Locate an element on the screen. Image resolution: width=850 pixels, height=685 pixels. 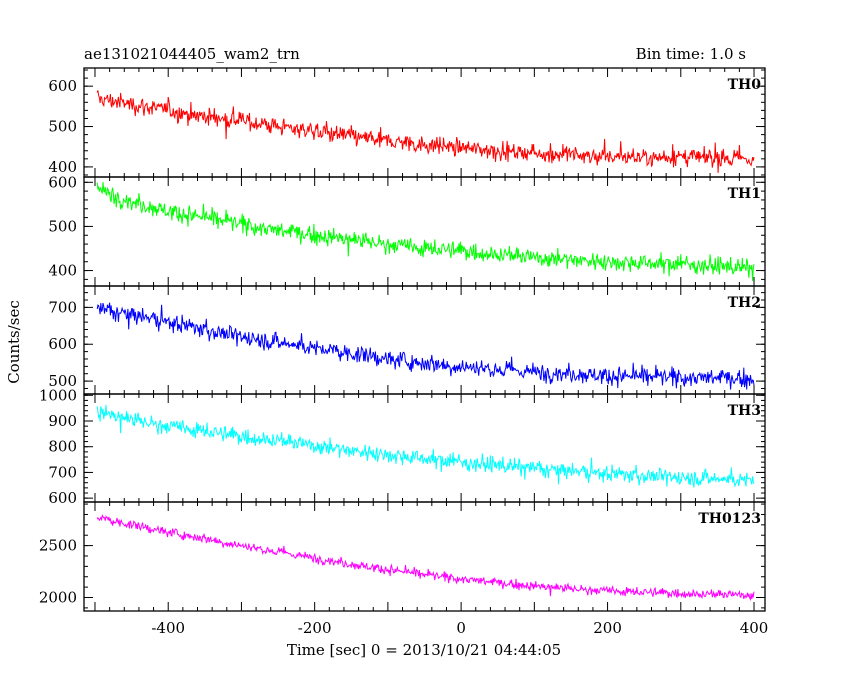
y-tick-label: 2500 is located at coordinates (58, 546).